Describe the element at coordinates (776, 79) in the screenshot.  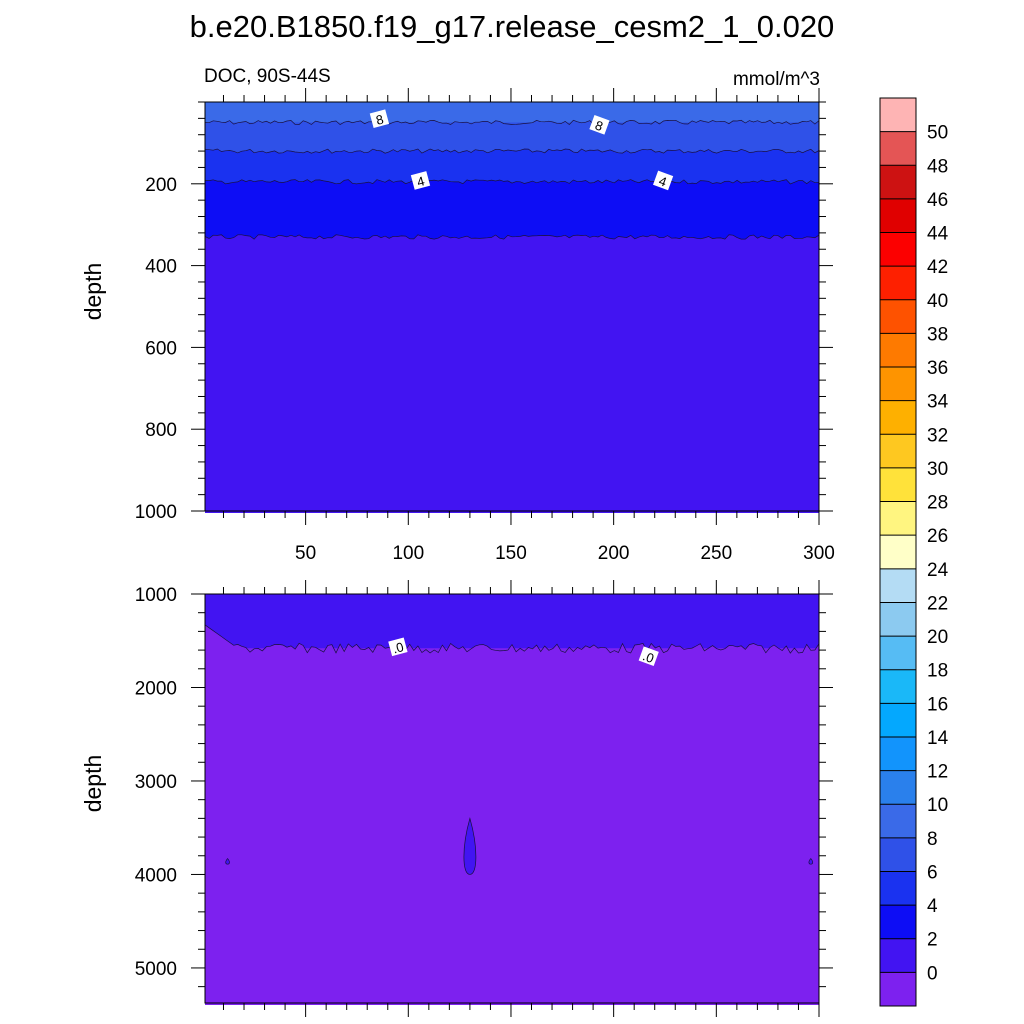
I see `top-panel-units: mmol/m^3` at that location.